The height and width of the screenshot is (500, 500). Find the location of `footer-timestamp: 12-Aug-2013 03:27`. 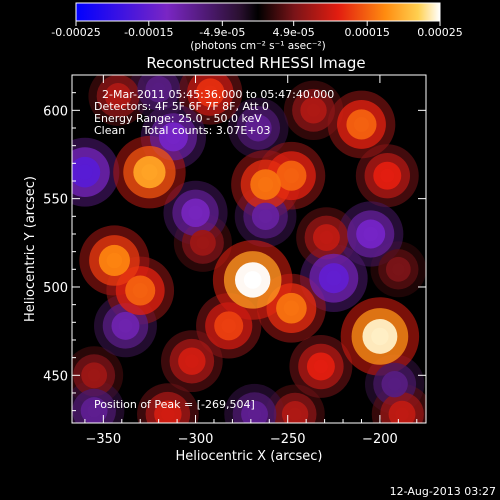

footer-timestamp: 12-Aug-2013 03:27 is located at coordinates (443, 491).